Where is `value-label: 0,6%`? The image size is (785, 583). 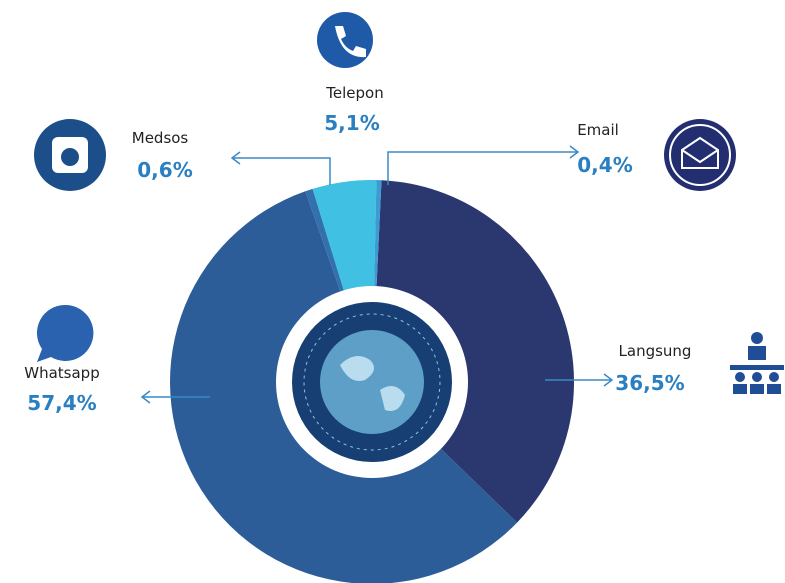 value-label: 0,6% is located at coordinates (164, 170).